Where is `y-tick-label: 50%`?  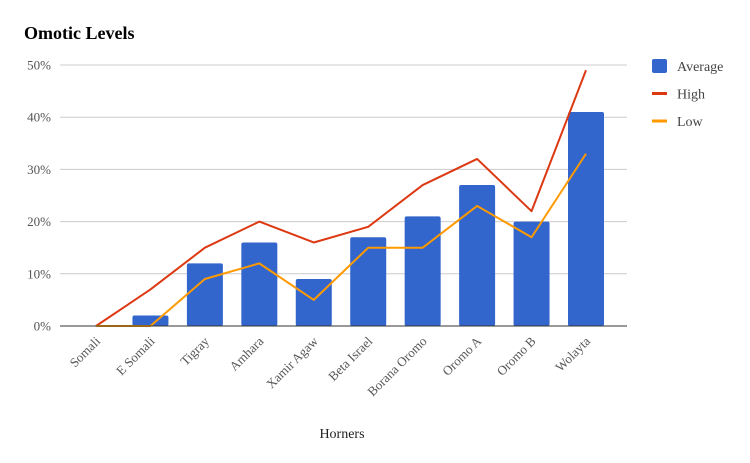
y-tick-label: 50% is located at coordinates (39, 65).